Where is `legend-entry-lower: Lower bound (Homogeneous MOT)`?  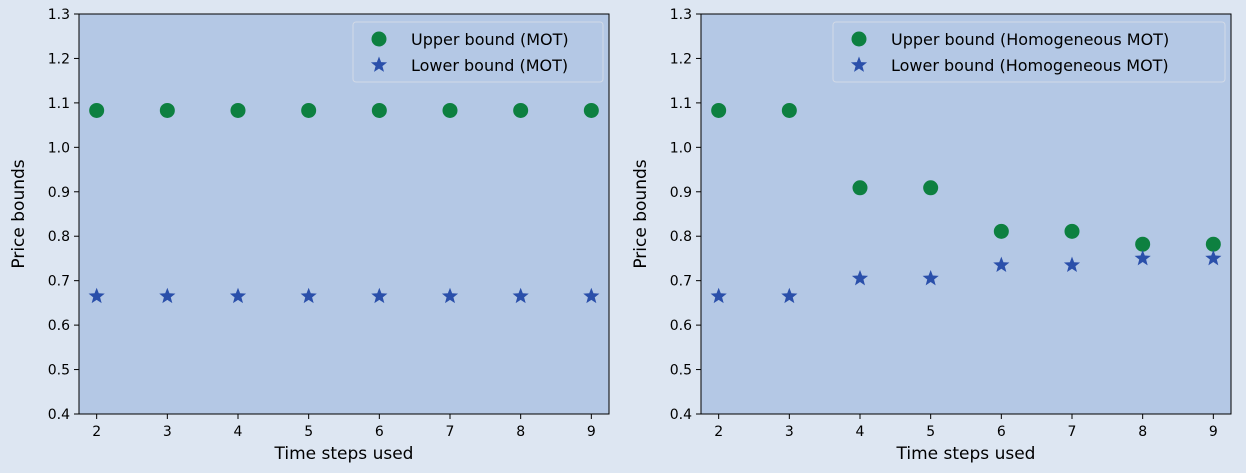 legend-entry-lower: Lower bound (Homogeneous MOT) is located at coordinates (1030, 65).